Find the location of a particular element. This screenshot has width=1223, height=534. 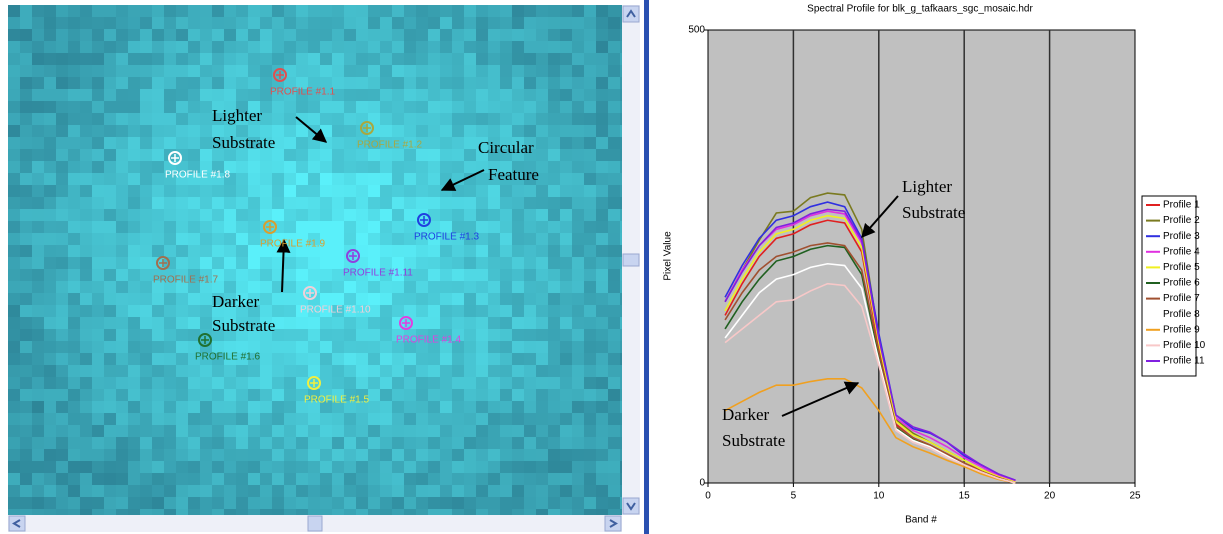

icon is located at coordinates (613, 523).